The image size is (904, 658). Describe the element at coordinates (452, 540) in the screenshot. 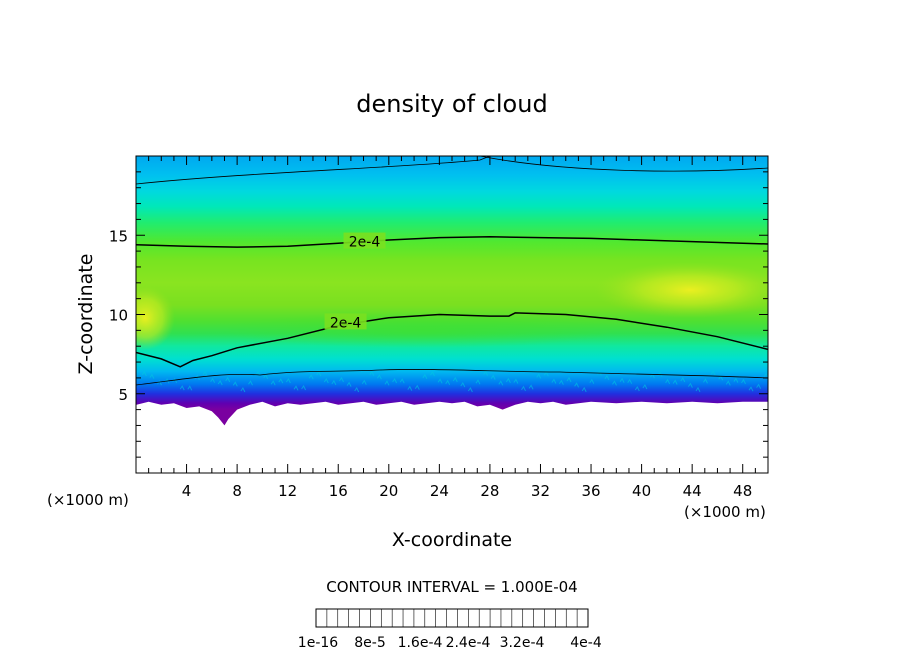

I see `x-axis-label: X-coordinate` at that location.